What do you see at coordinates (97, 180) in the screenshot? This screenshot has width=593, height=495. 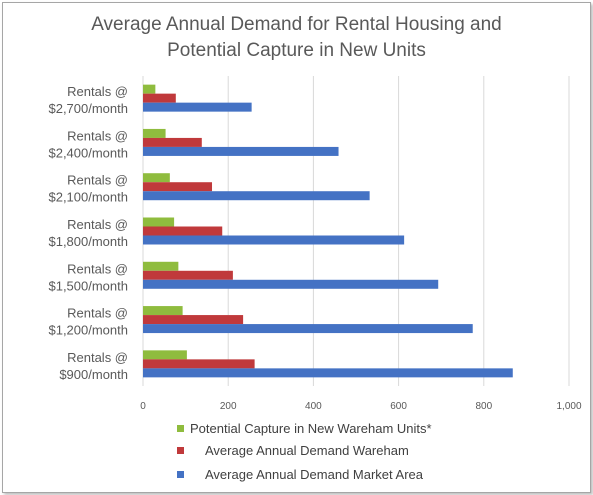 I see `category-label-2-line-0: Rentals @` at bounding box center [97, 180].